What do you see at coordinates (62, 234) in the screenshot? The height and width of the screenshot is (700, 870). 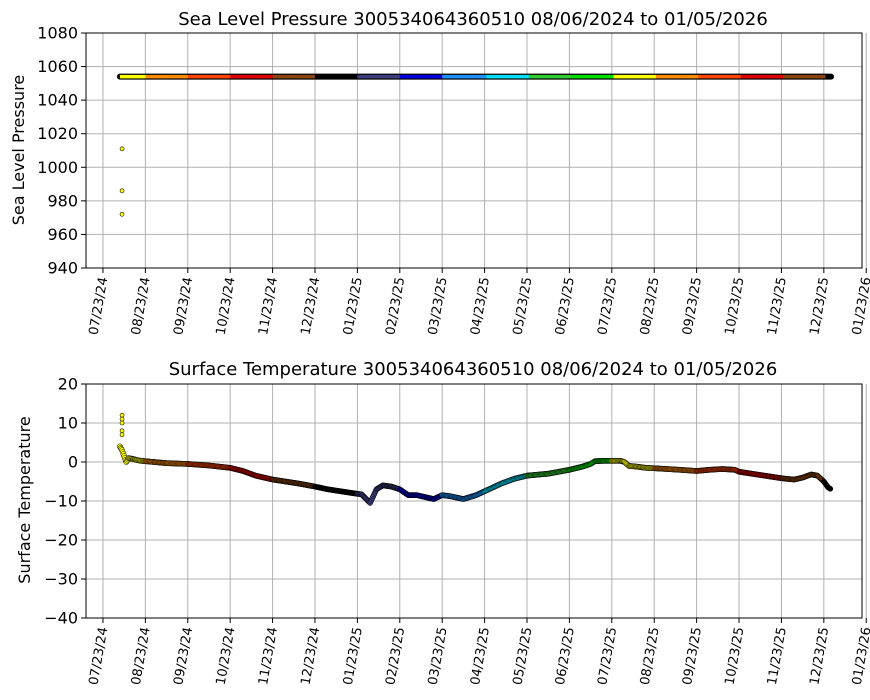 I see `y-tick-label: 960` at bounding box center [62, 234].